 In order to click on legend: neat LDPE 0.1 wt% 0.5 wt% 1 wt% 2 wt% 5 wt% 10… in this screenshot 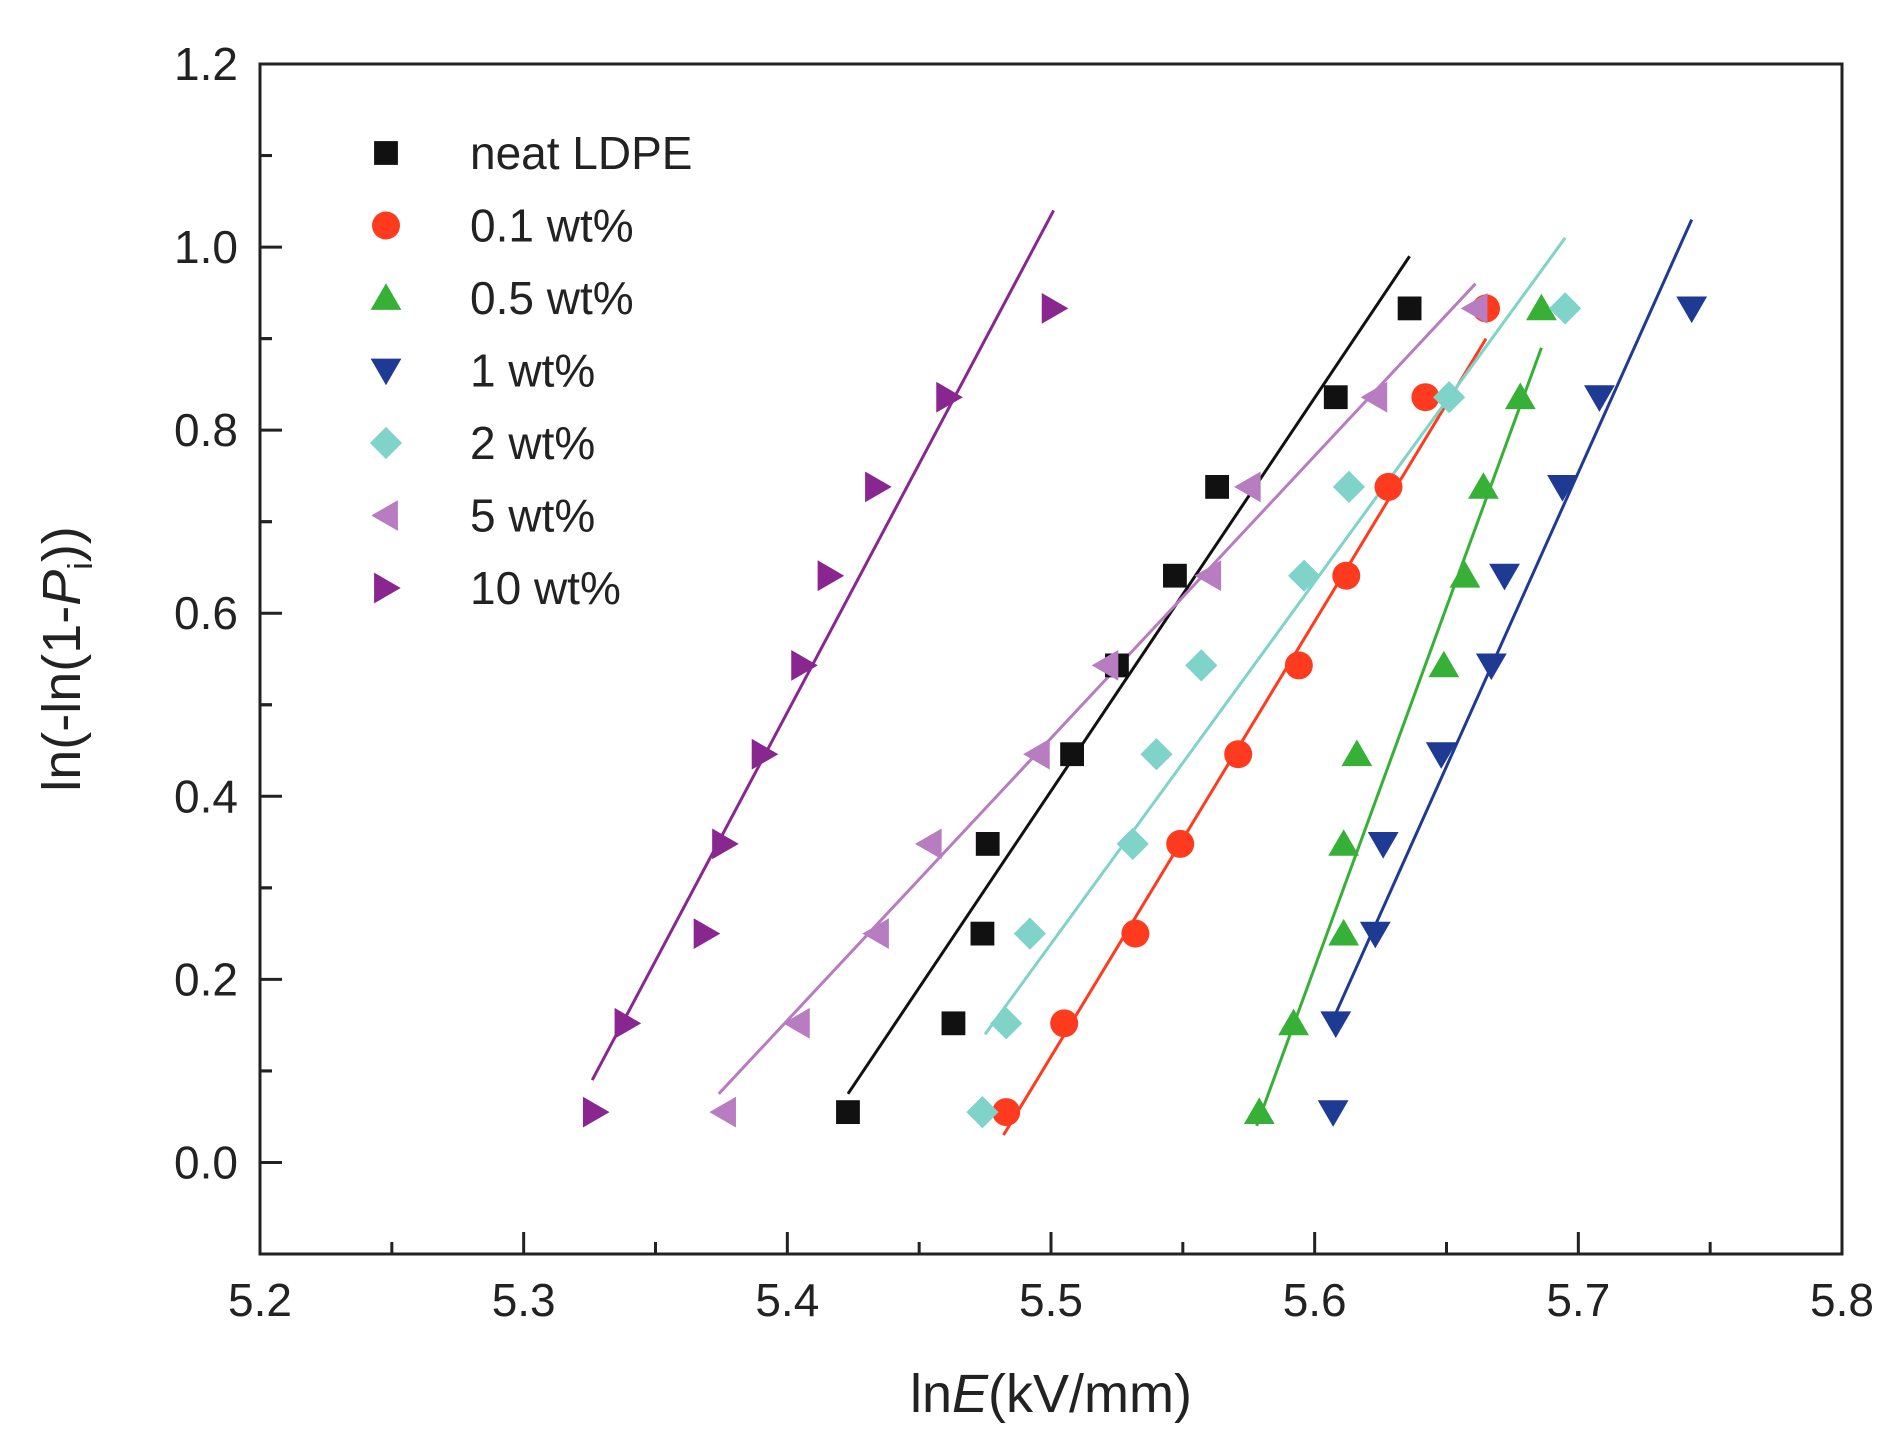, I will do `click(530, 370)`.